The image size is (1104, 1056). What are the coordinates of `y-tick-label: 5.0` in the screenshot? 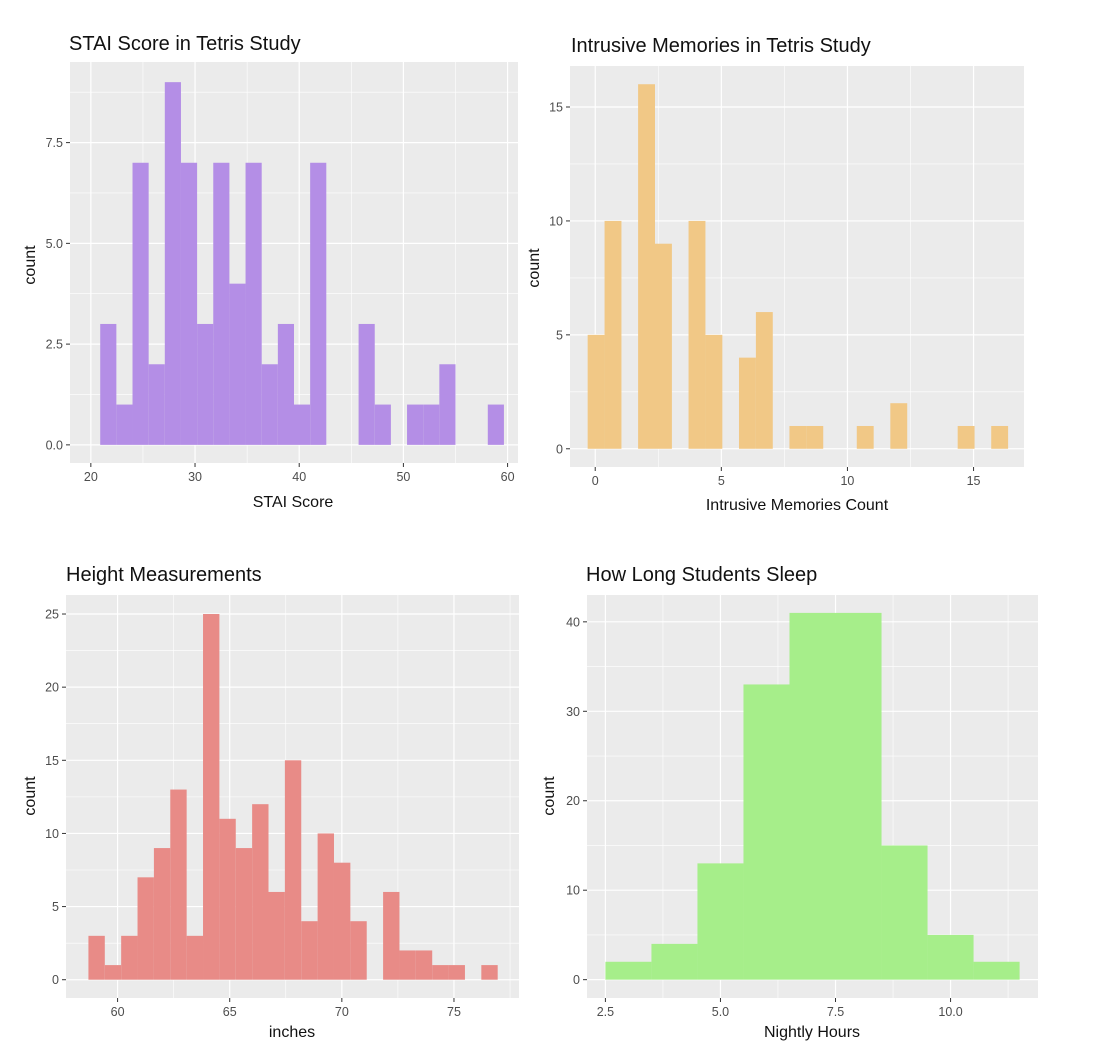 It's located at (54, 244).